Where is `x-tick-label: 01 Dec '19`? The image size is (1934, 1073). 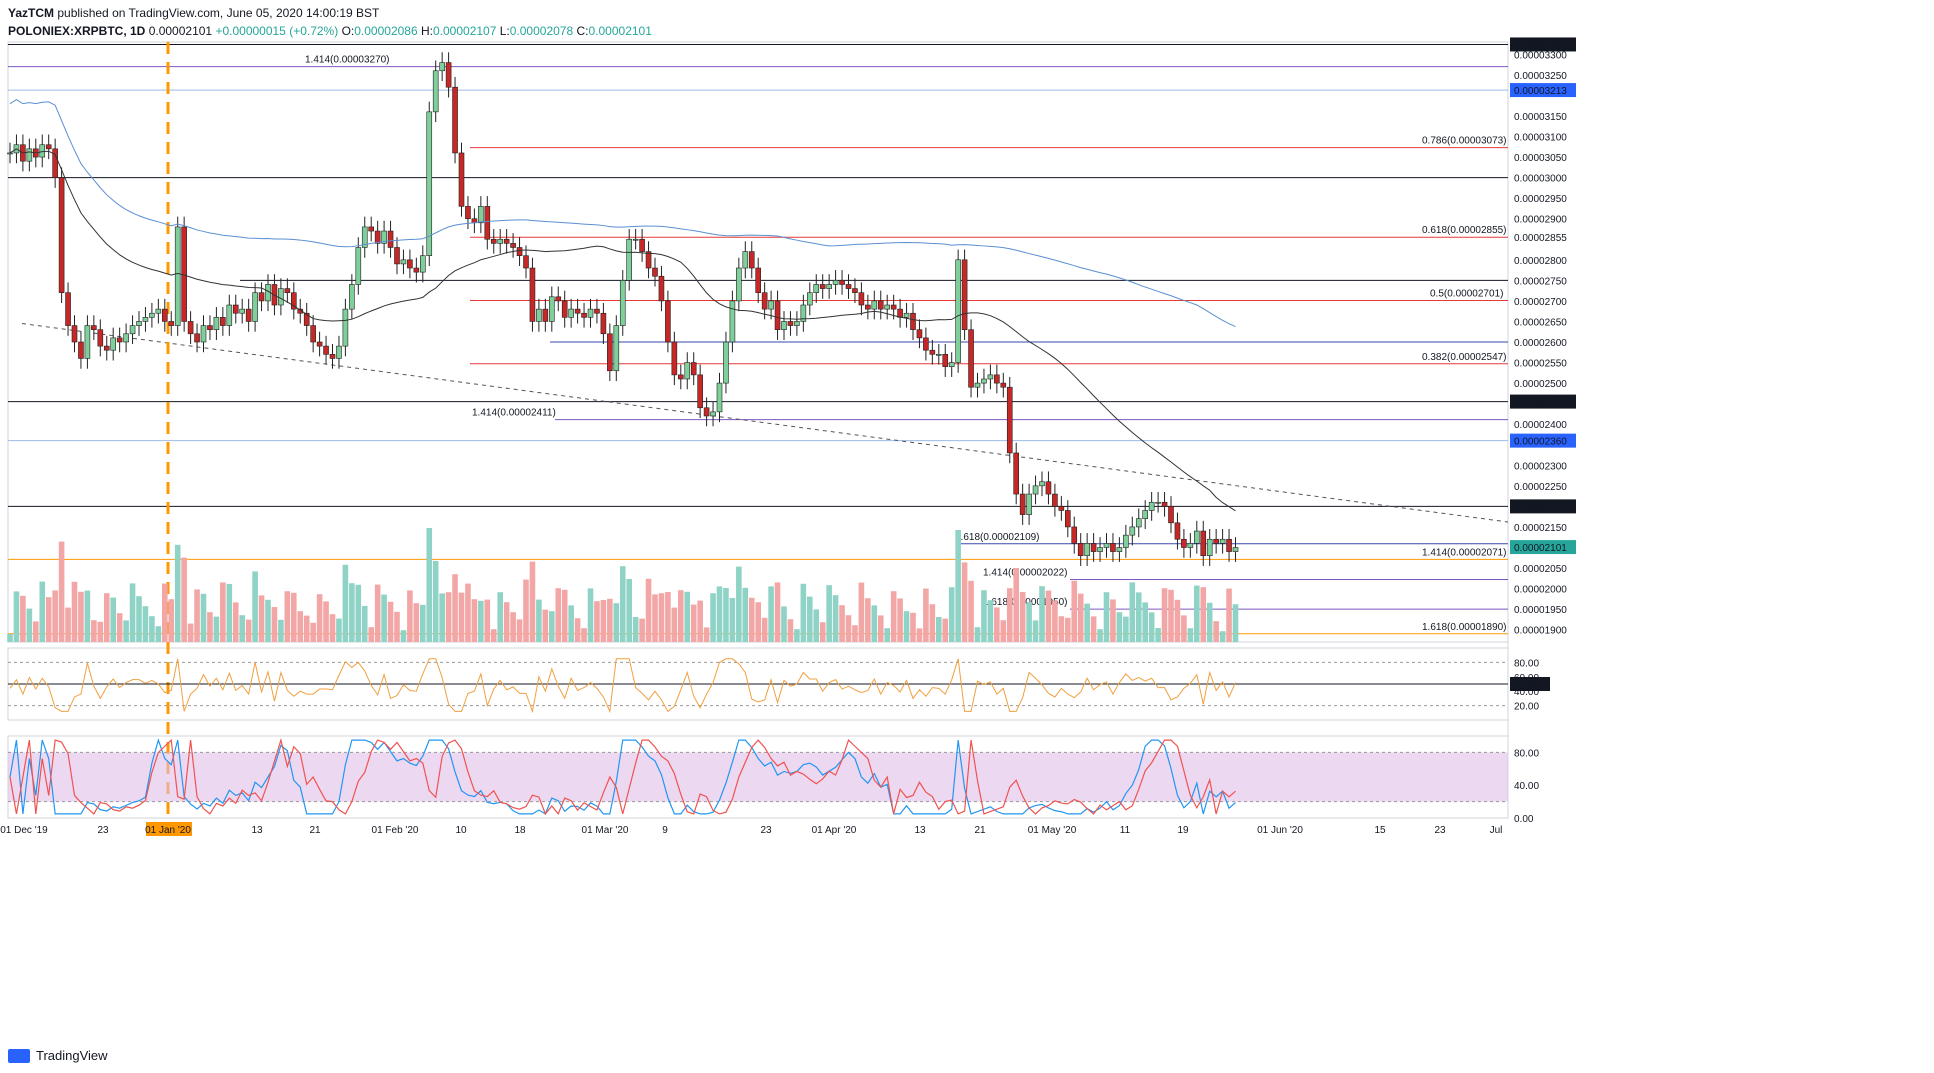
x-tick-label: 01 Dec '19 is located at coordinates (24, 830).